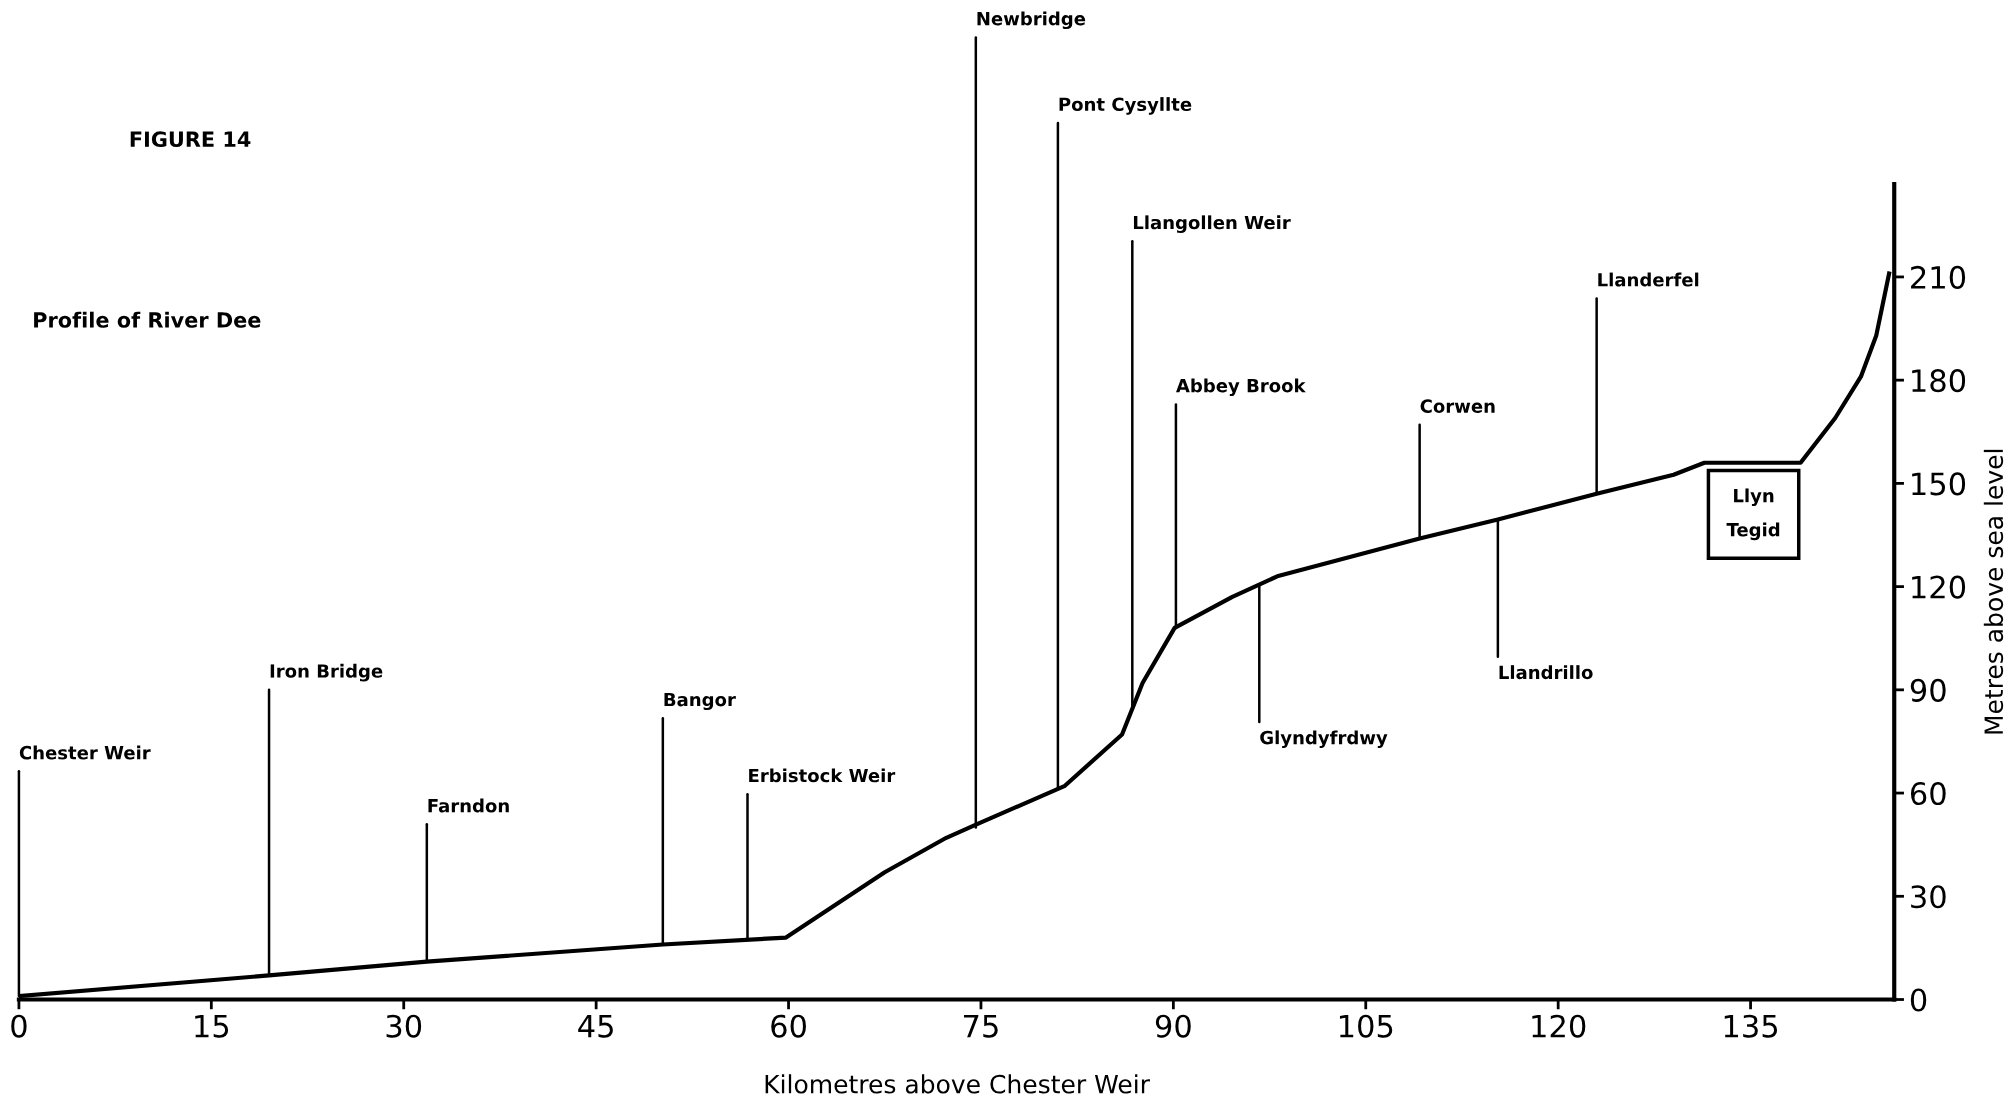 This screenshot has width=2013, height=1102. I want to click on x-tick-label: 60, so click(788, 1026).